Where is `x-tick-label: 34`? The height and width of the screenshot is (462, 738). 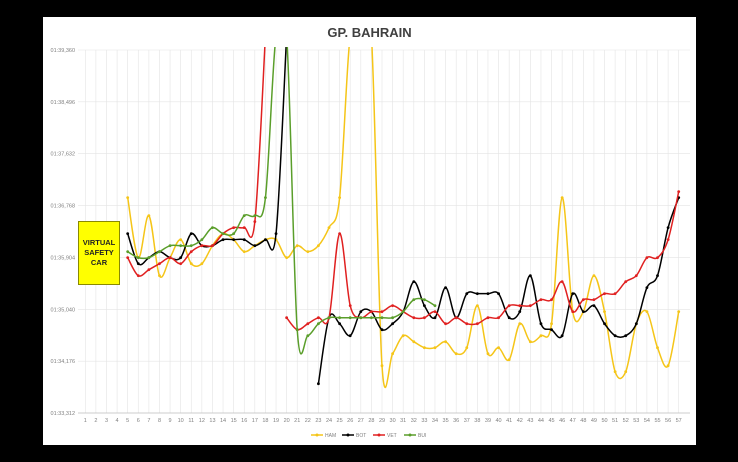 x-tick-label: 34 is located at coordinates (435, 421).